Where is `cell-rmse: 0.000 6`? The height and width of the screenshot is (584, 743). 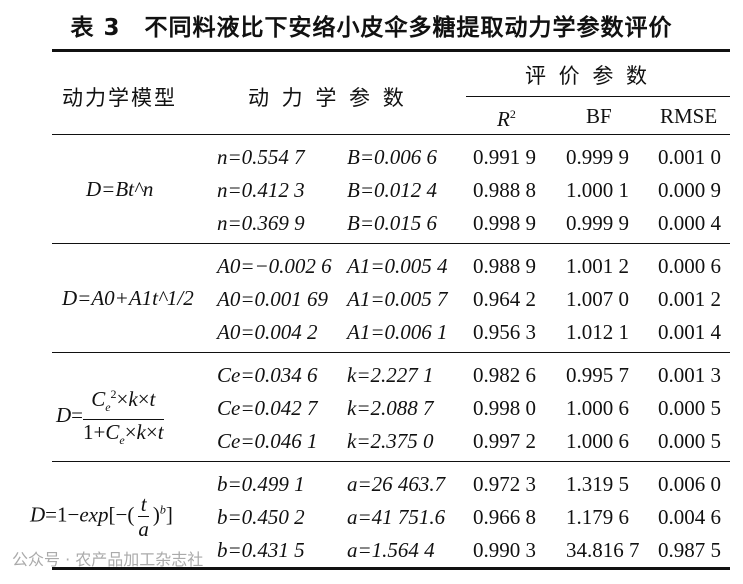
cell-rmse: 0.000 6 is located at coordinates (689, 266).